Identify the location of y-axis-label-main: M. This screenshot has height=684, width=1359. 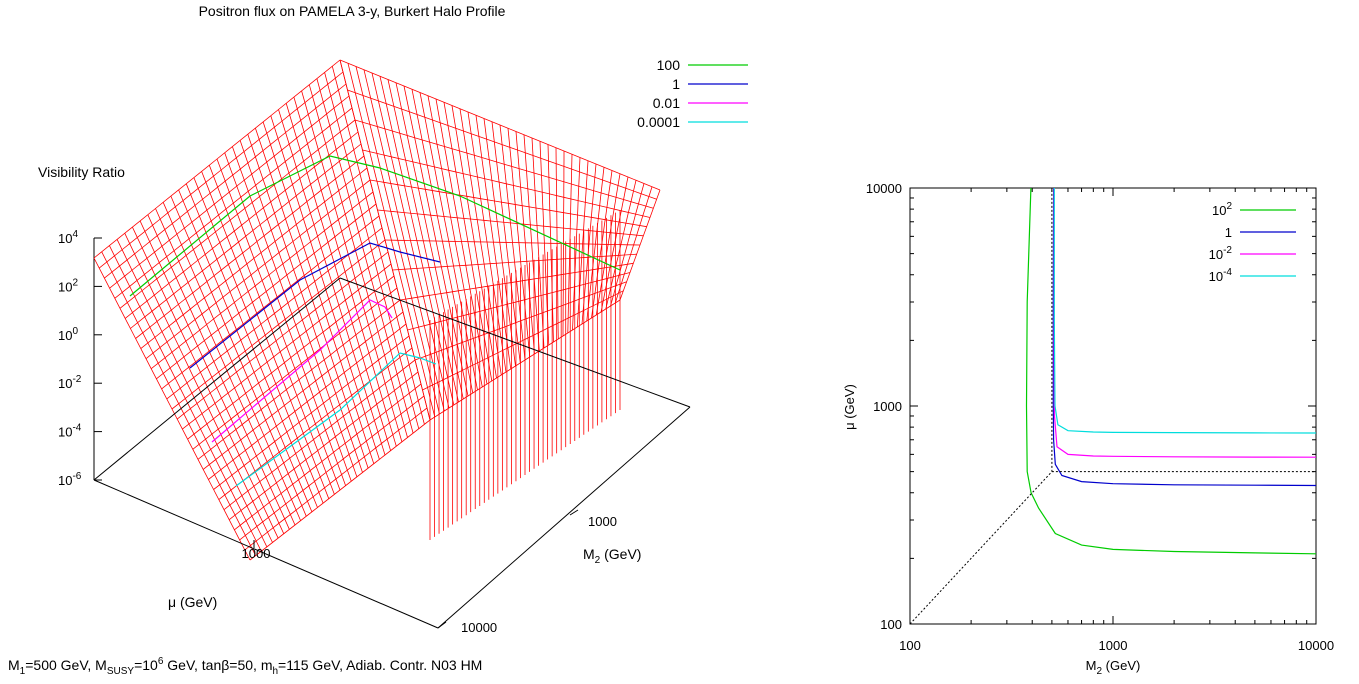
(589, 554).